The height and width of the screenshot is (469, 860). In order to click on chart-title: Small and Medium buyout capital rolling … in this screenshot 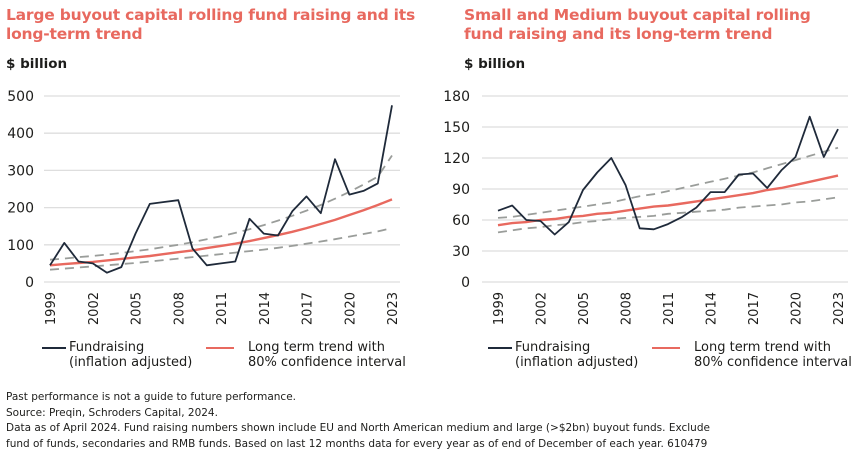, I will do `click(637, 24)`.